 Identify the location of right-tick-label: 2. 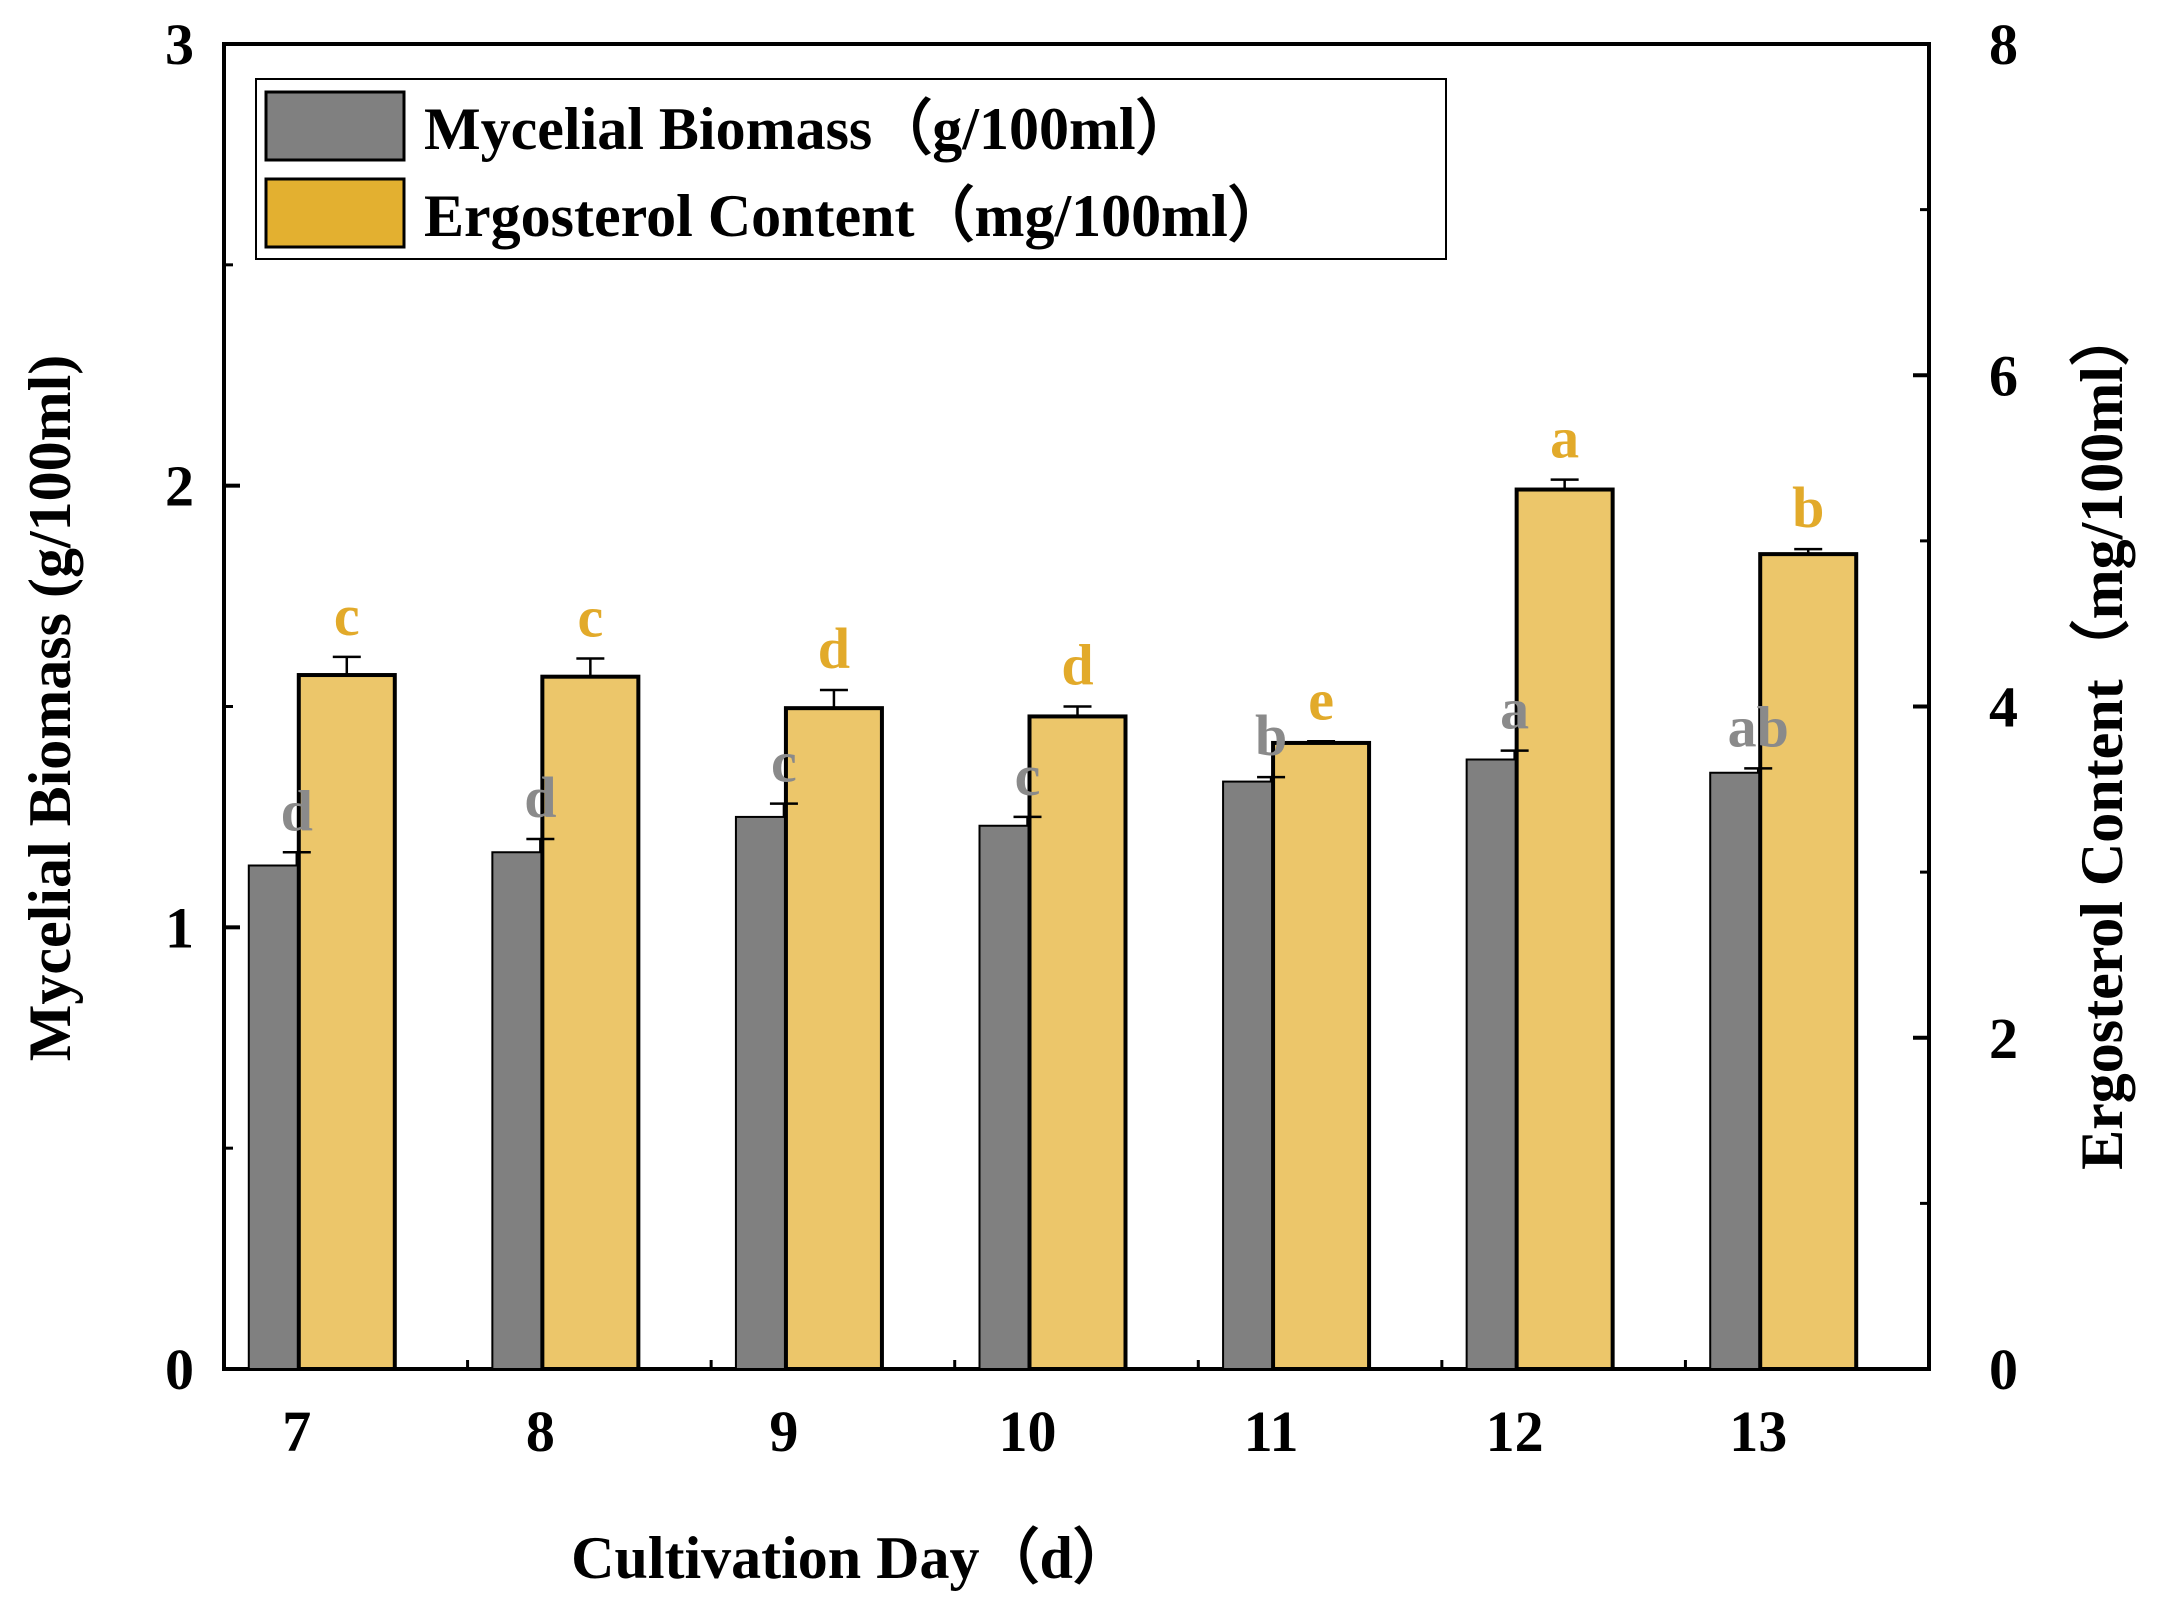
(2003, 1038).